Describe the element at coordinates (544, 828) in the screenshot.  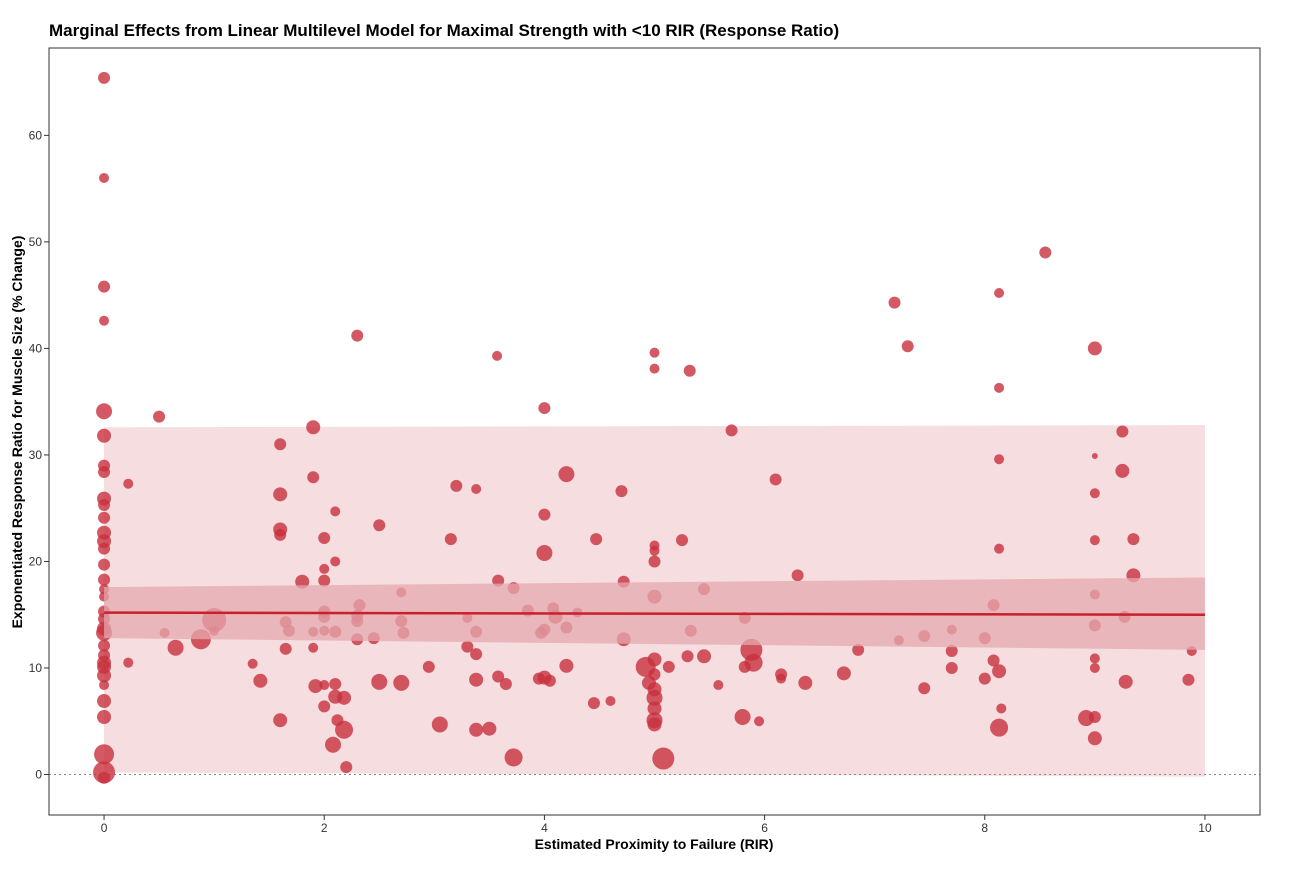
I see `x-tick-label: 4` at that location.